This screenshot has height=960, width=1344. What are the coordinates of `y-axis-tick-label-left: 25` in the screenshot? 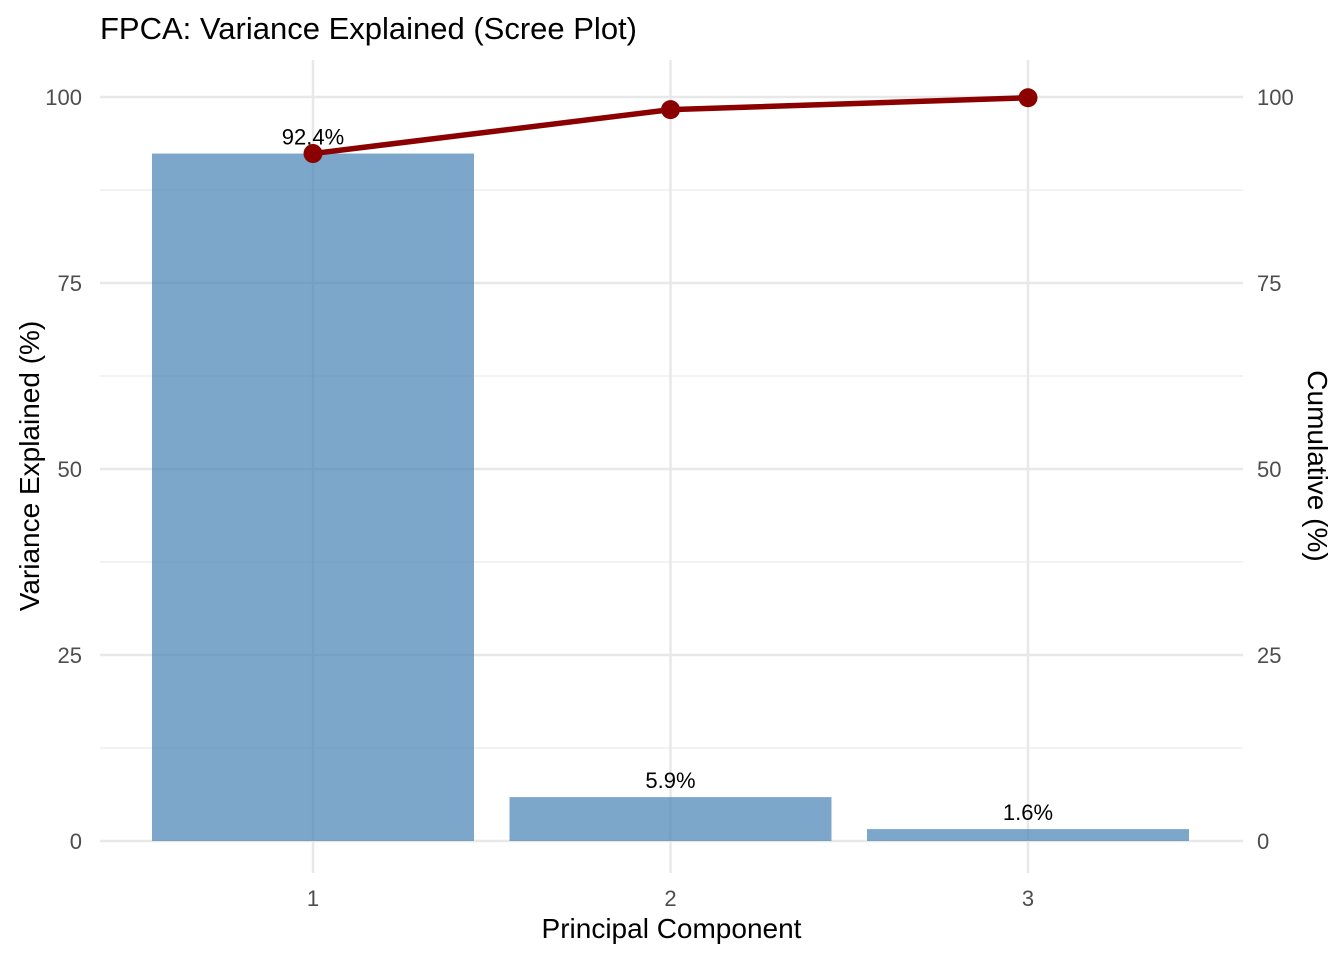 It's located at (70, 655).